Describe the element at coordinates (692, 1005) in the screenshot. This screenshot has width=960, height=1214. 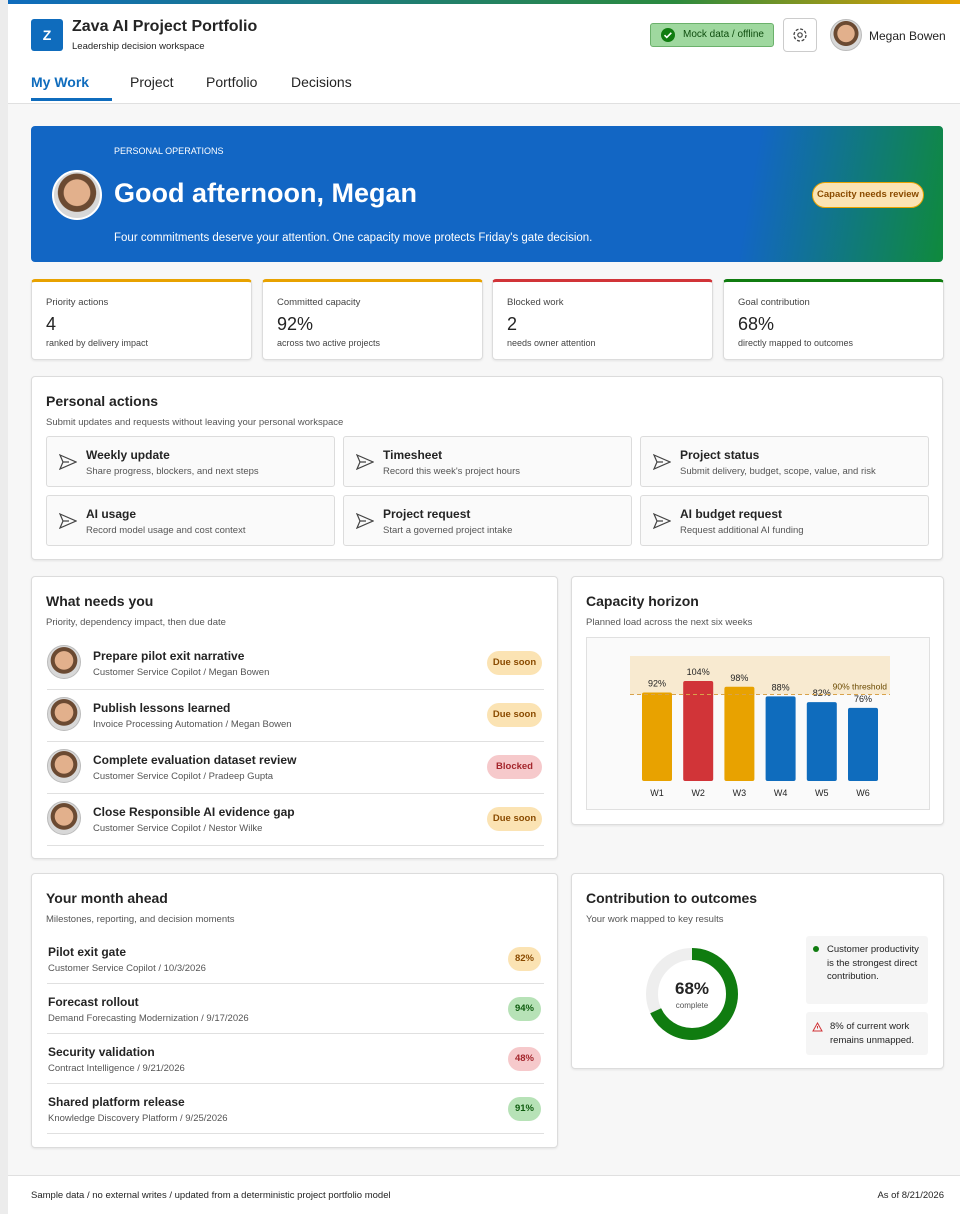
I see `donut-label: complete` at that location.